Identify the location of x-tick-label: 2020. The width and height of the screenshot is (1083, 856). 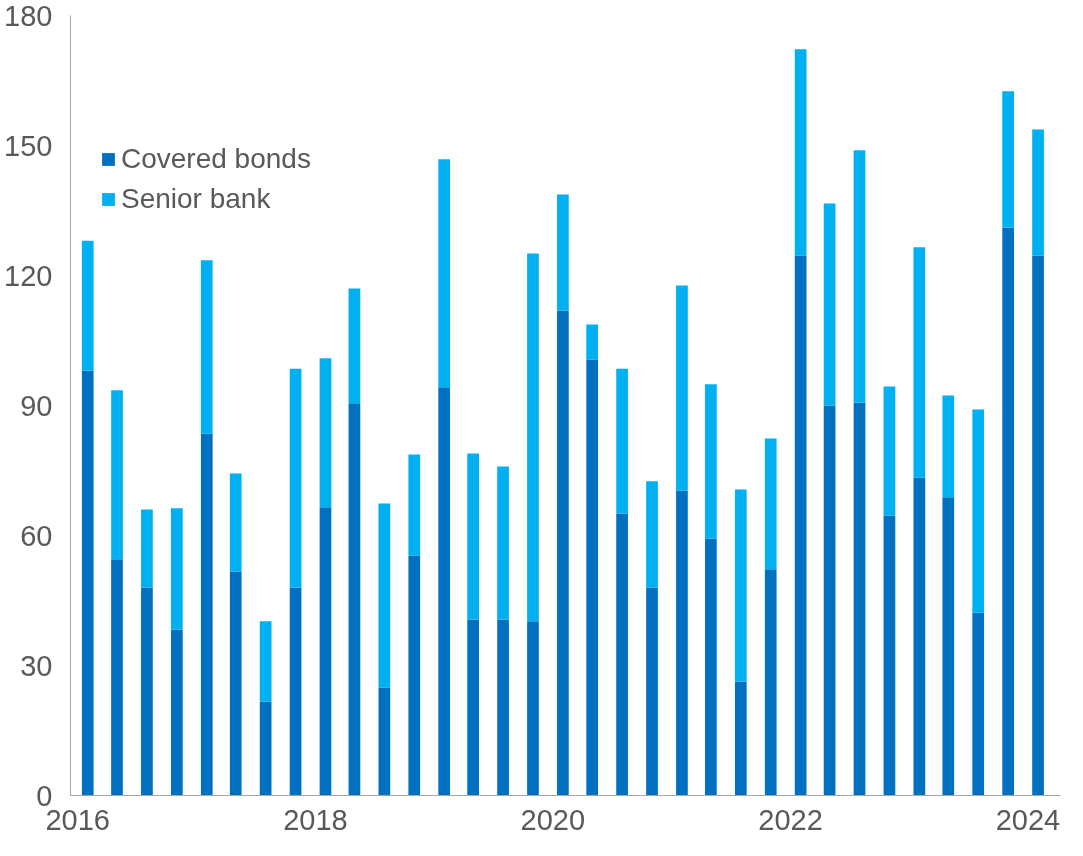
(553, 819).